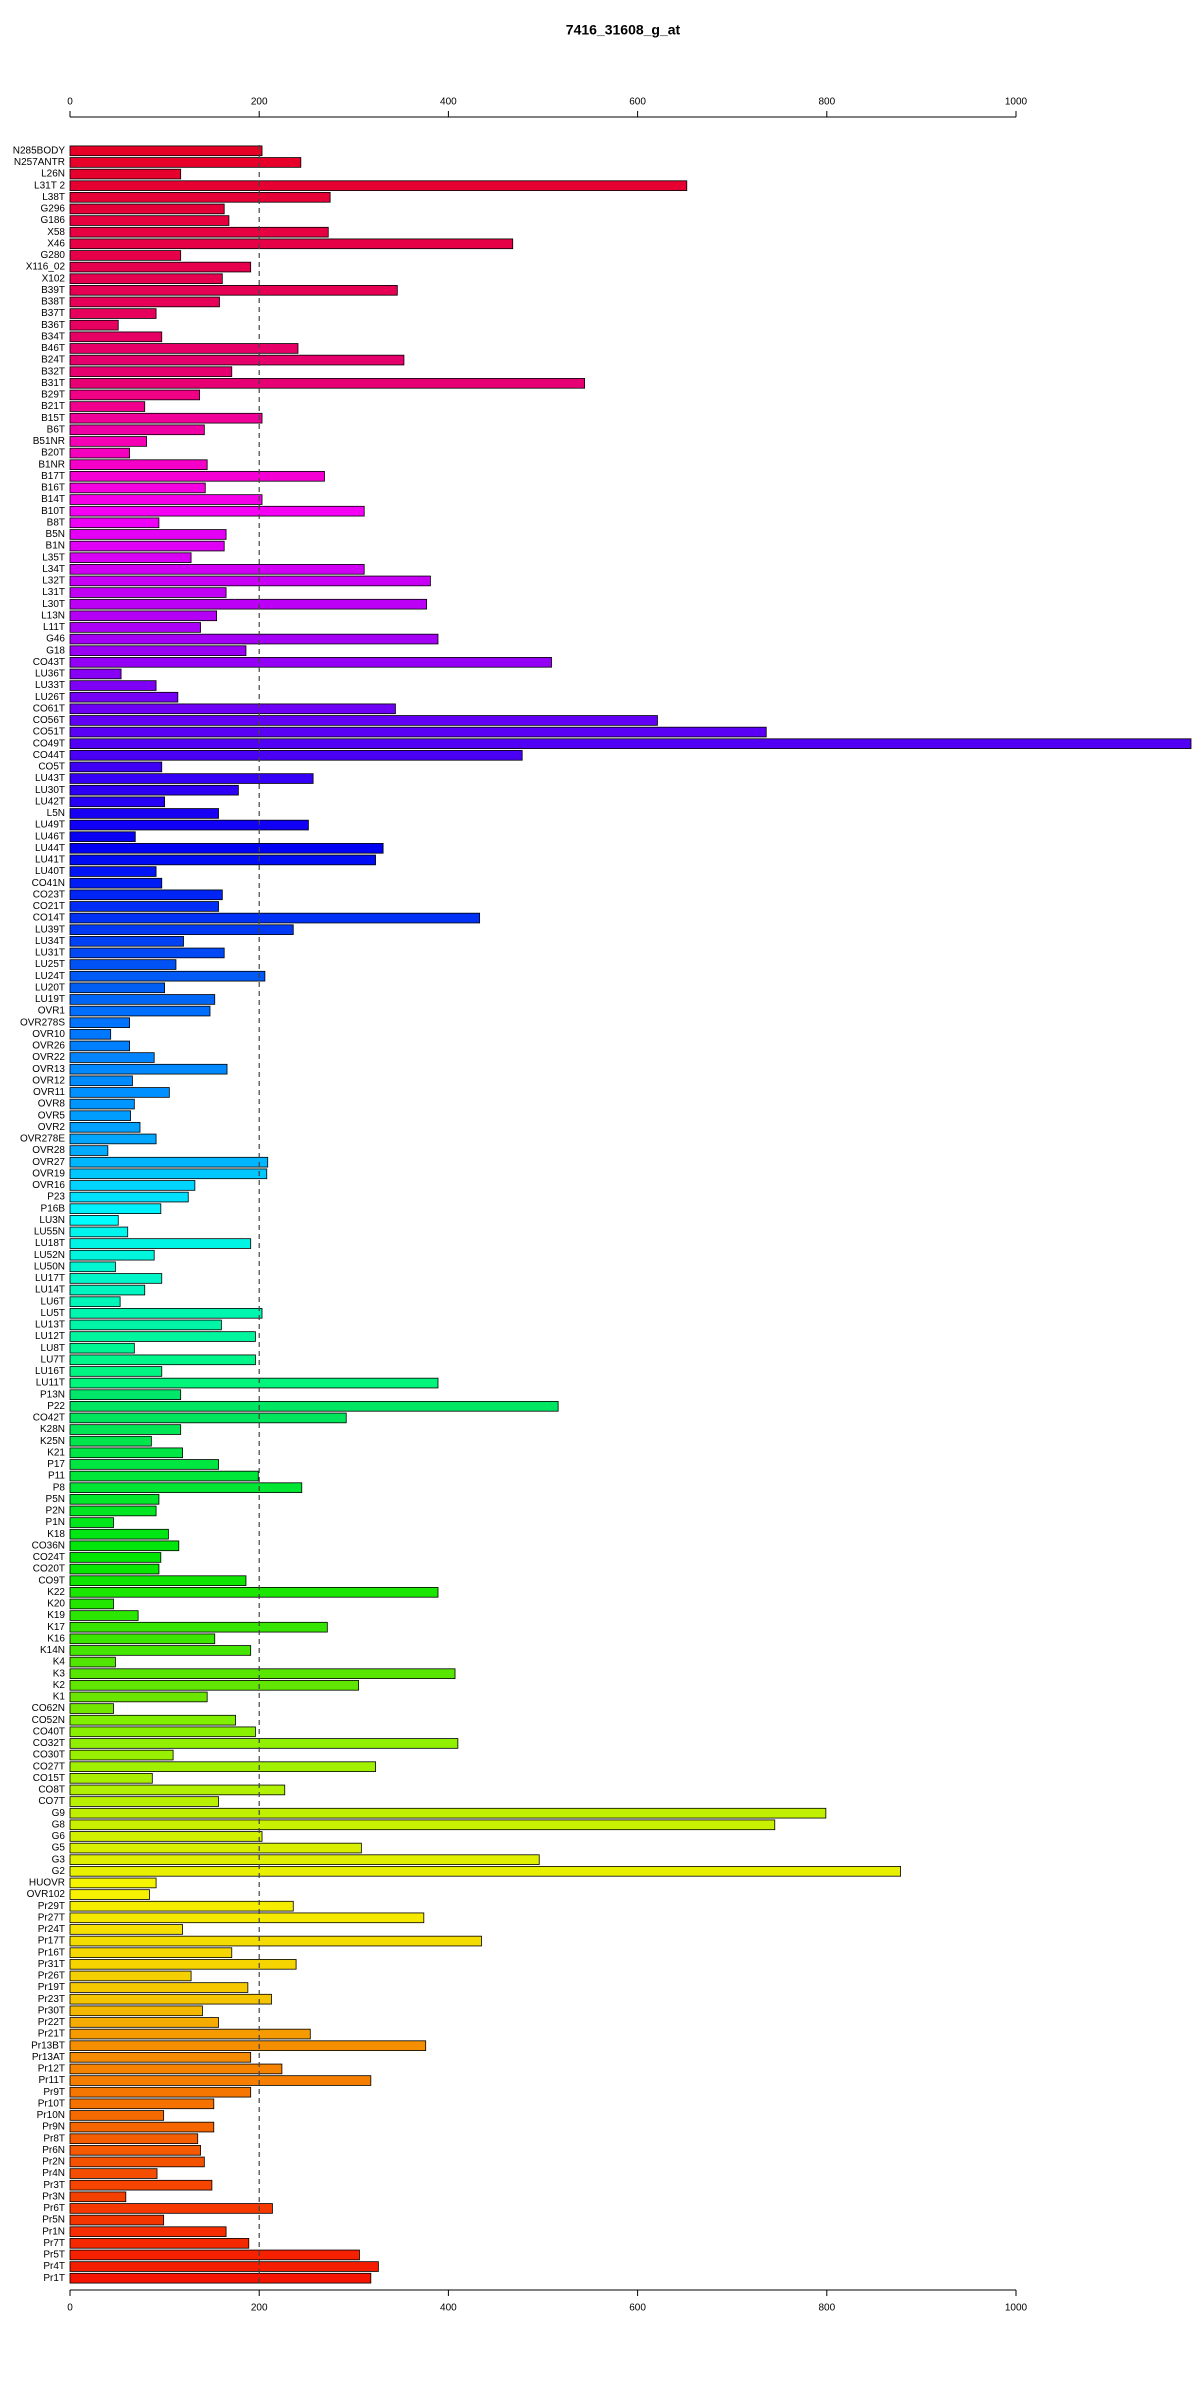 This screenshot has height=2400, width=1200. Describe the element at coordinates (53, 371) in the screenshot. I see `y-tick-label: B32T` at that location.